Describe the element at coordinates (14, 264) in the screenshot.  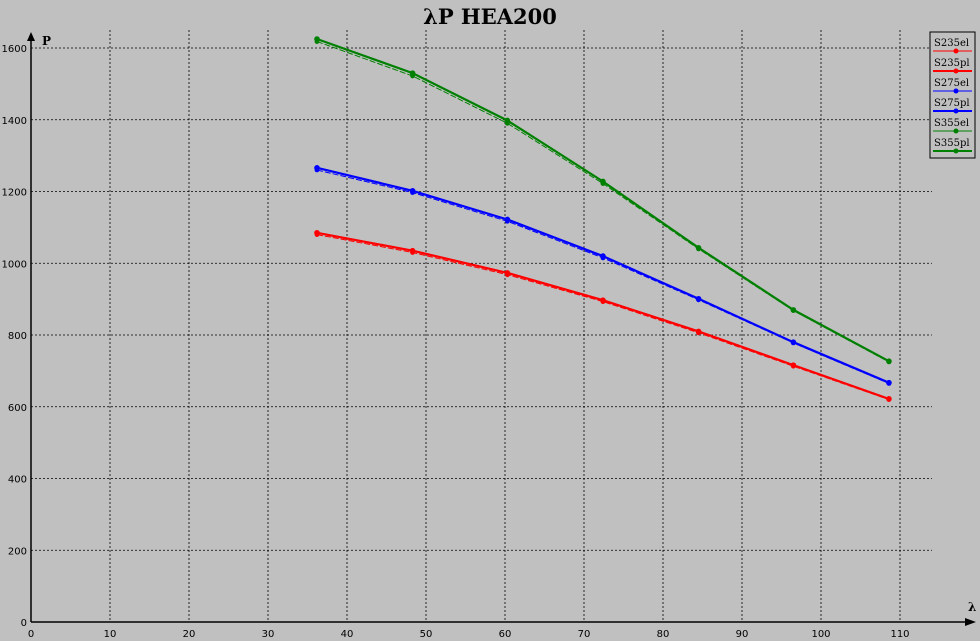
I see `y-tick-label: 1000` at that location.